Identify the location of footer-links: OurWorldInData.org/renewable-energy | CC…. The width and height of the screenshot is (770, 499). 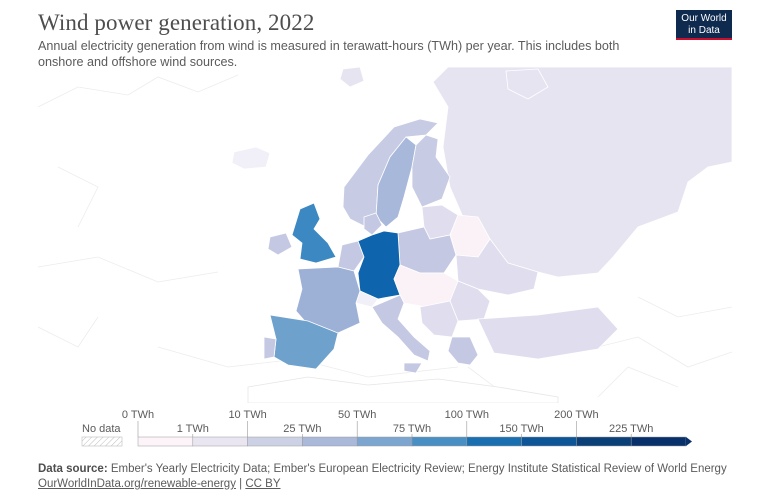
(382, 484).